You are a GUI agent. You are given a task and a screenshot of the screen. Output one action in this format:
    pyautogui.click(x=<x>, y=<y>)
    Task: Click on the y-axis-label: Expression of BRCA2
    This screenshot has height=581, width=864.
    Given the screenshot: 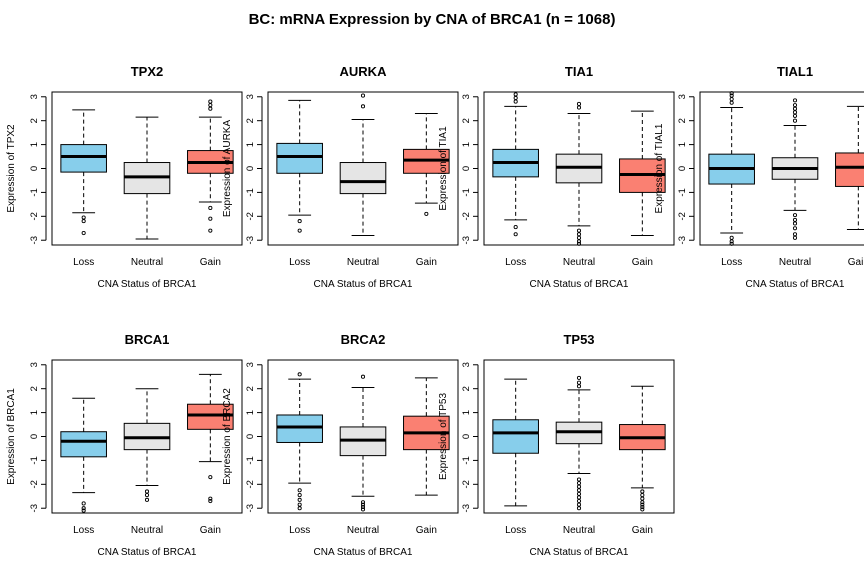 What is the action you would take?
    pyautogui.click(x=227, y=436)
    